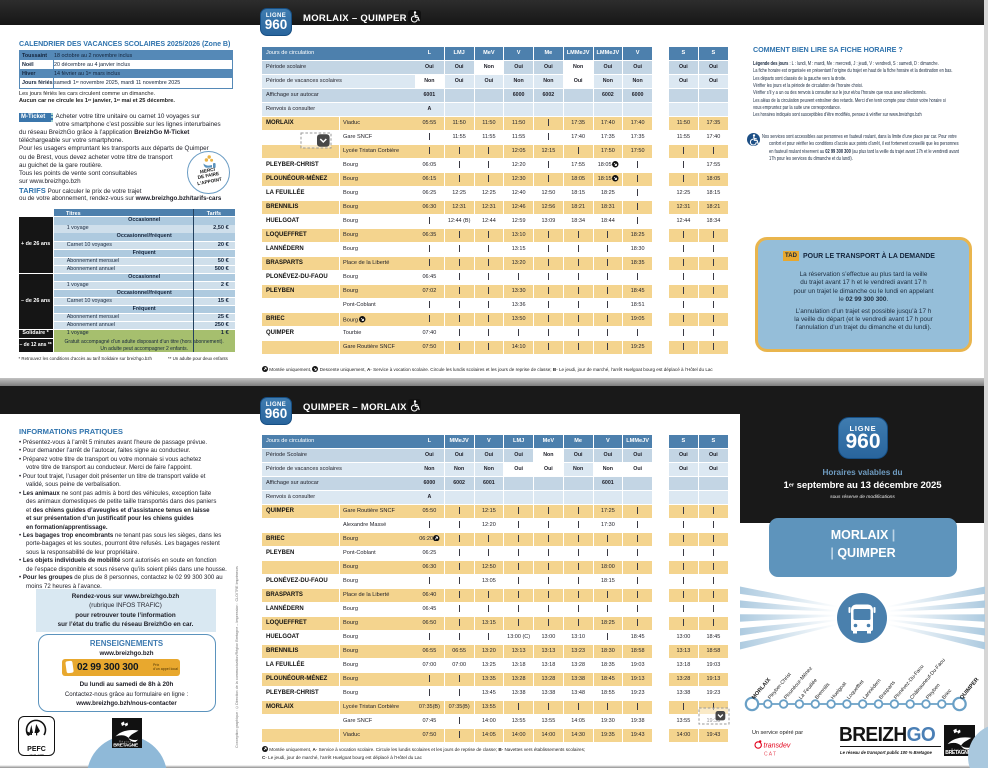 This screenshot has height=768, width=988. I want to click on svg-text: CAT, so click(770, 755).